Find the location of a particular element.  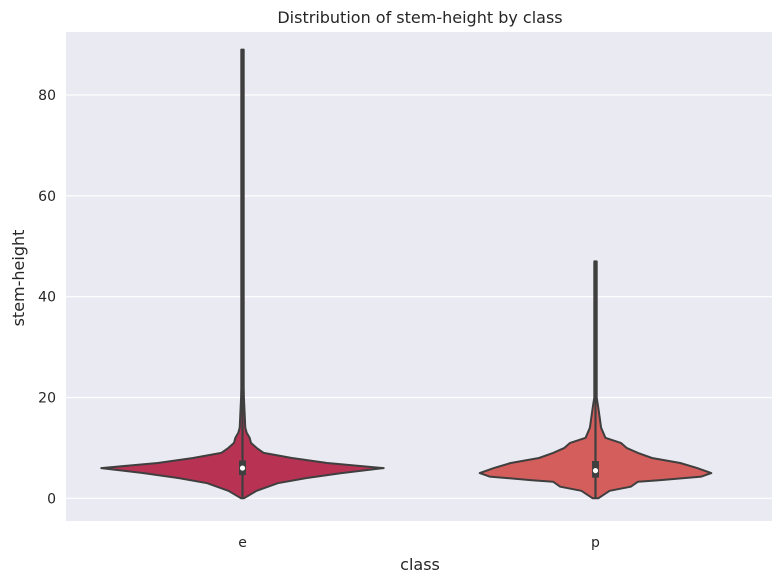

y-tick-label: 40 is located at coordinates (47, 298).